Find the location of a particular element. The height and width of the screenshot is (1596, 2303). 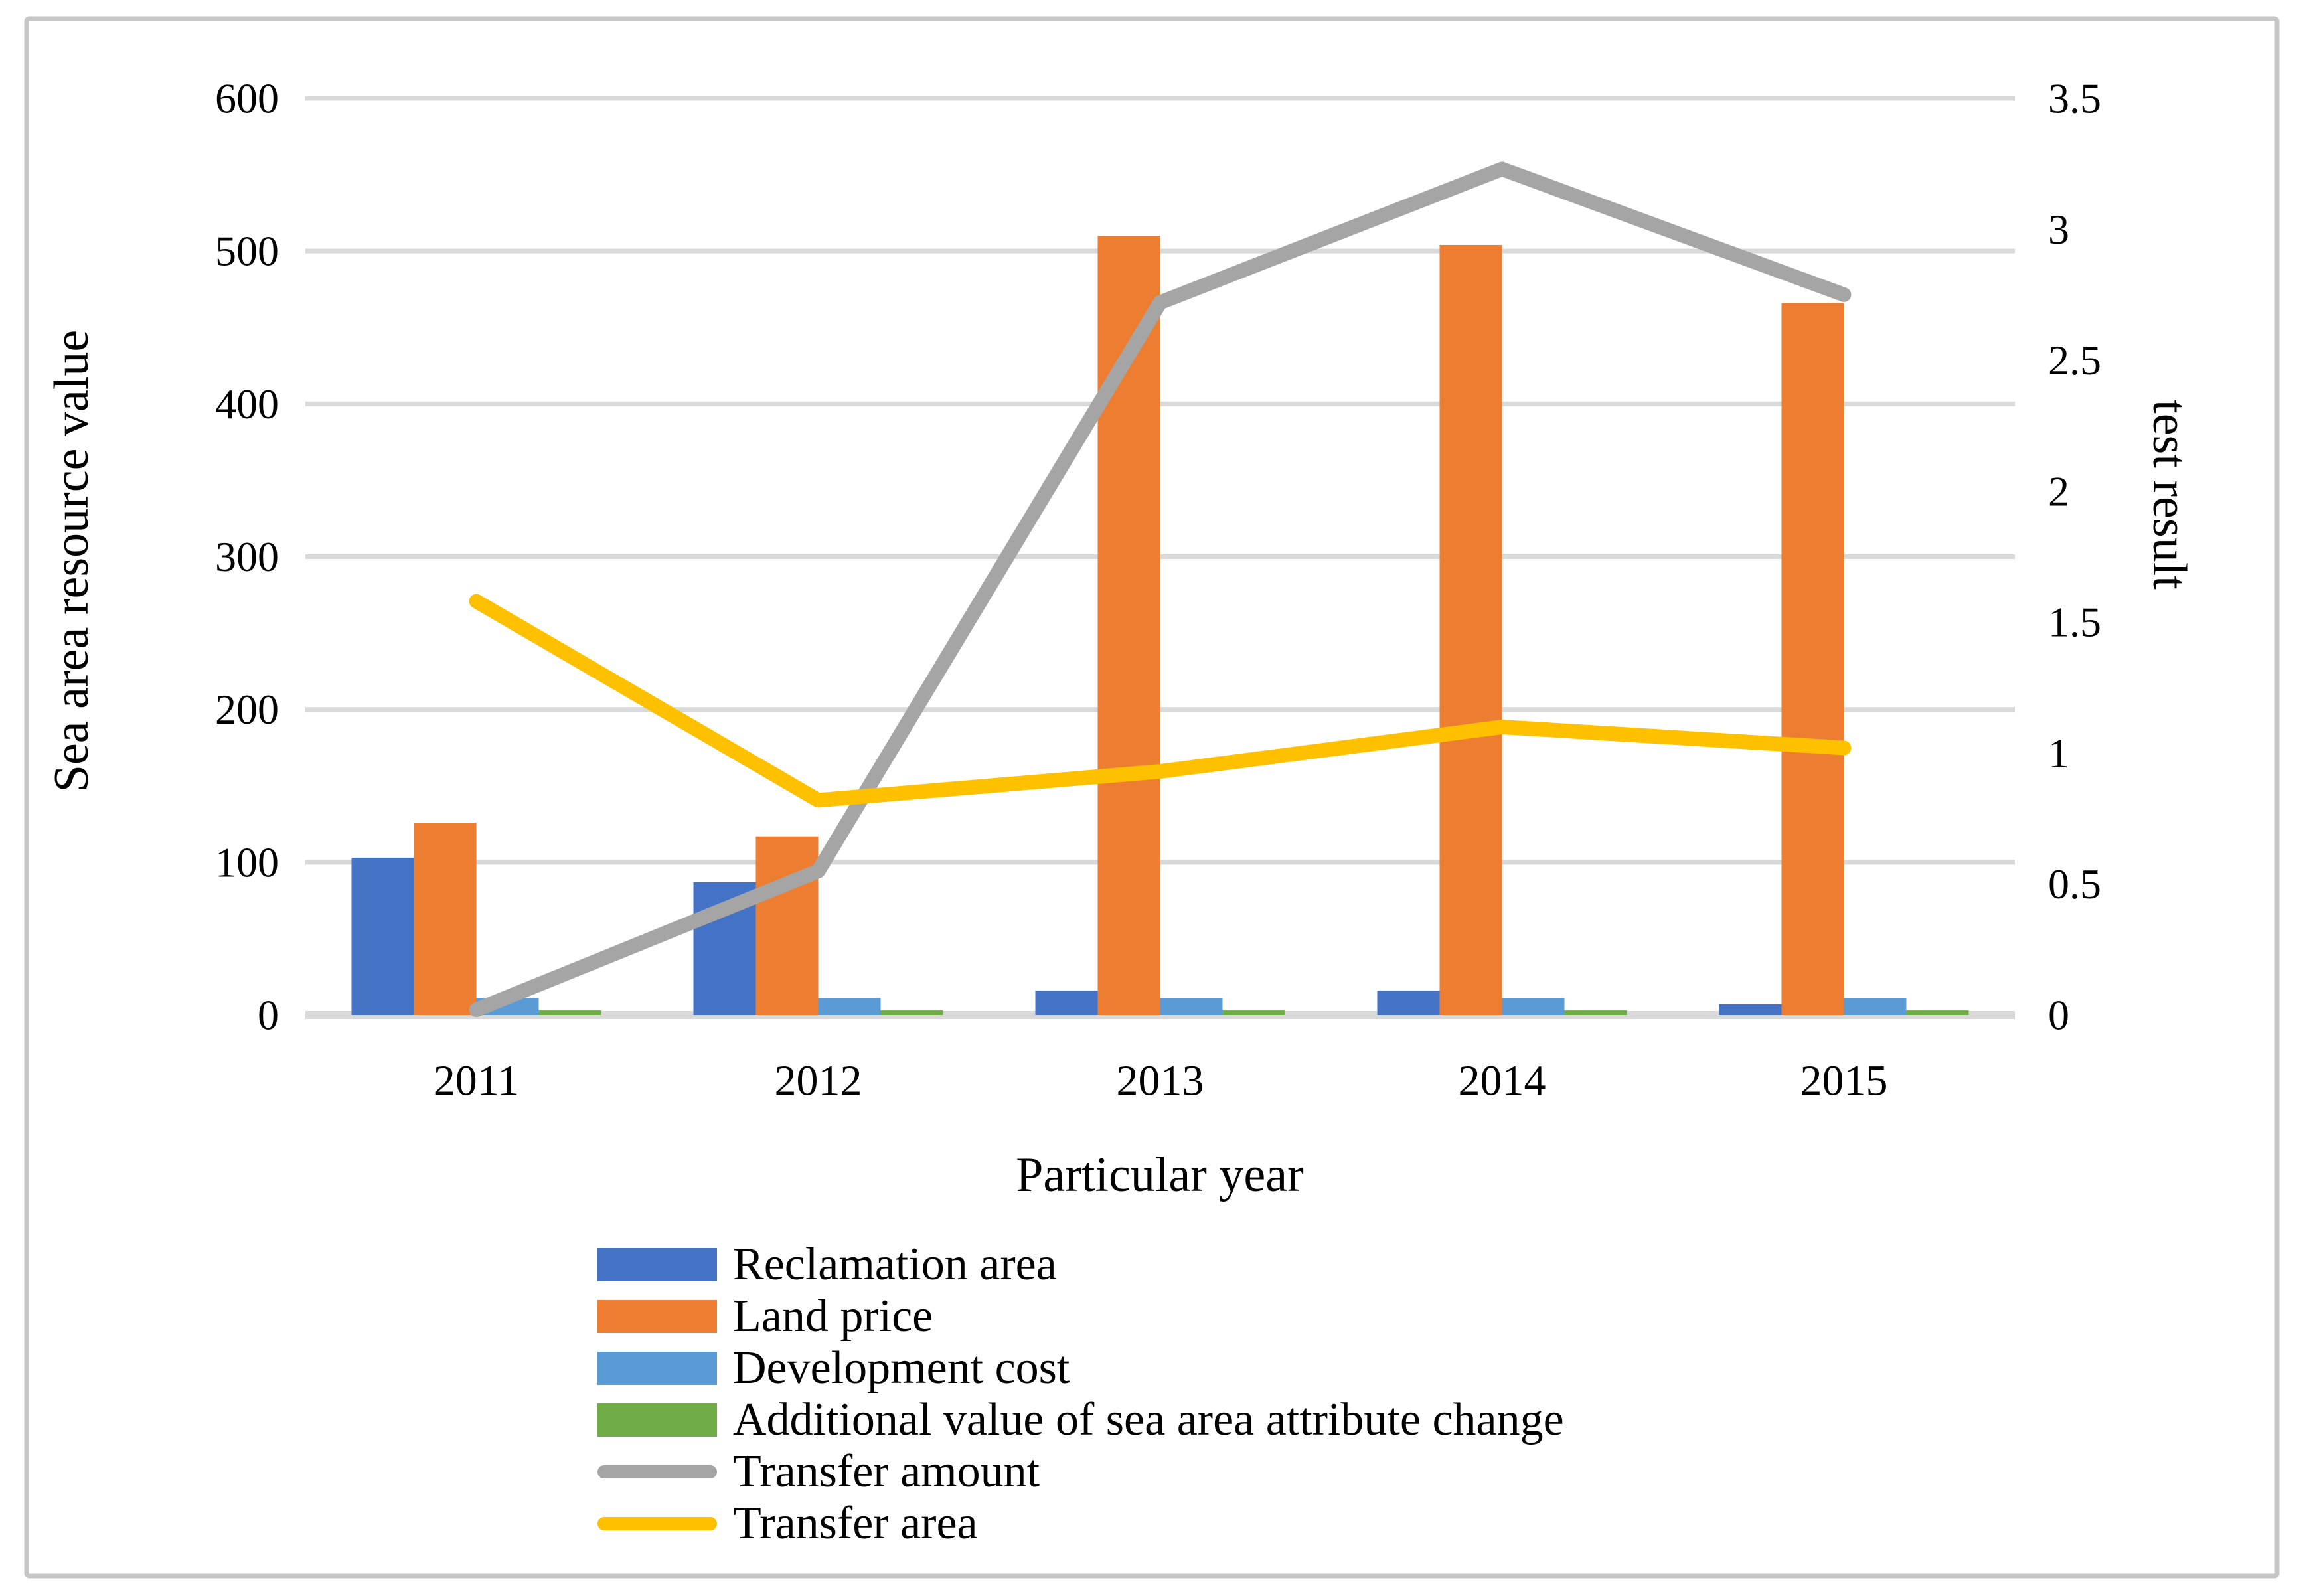

legend-item-transfer-amount: Transfer amount is located at coordinates (1080, 1472).